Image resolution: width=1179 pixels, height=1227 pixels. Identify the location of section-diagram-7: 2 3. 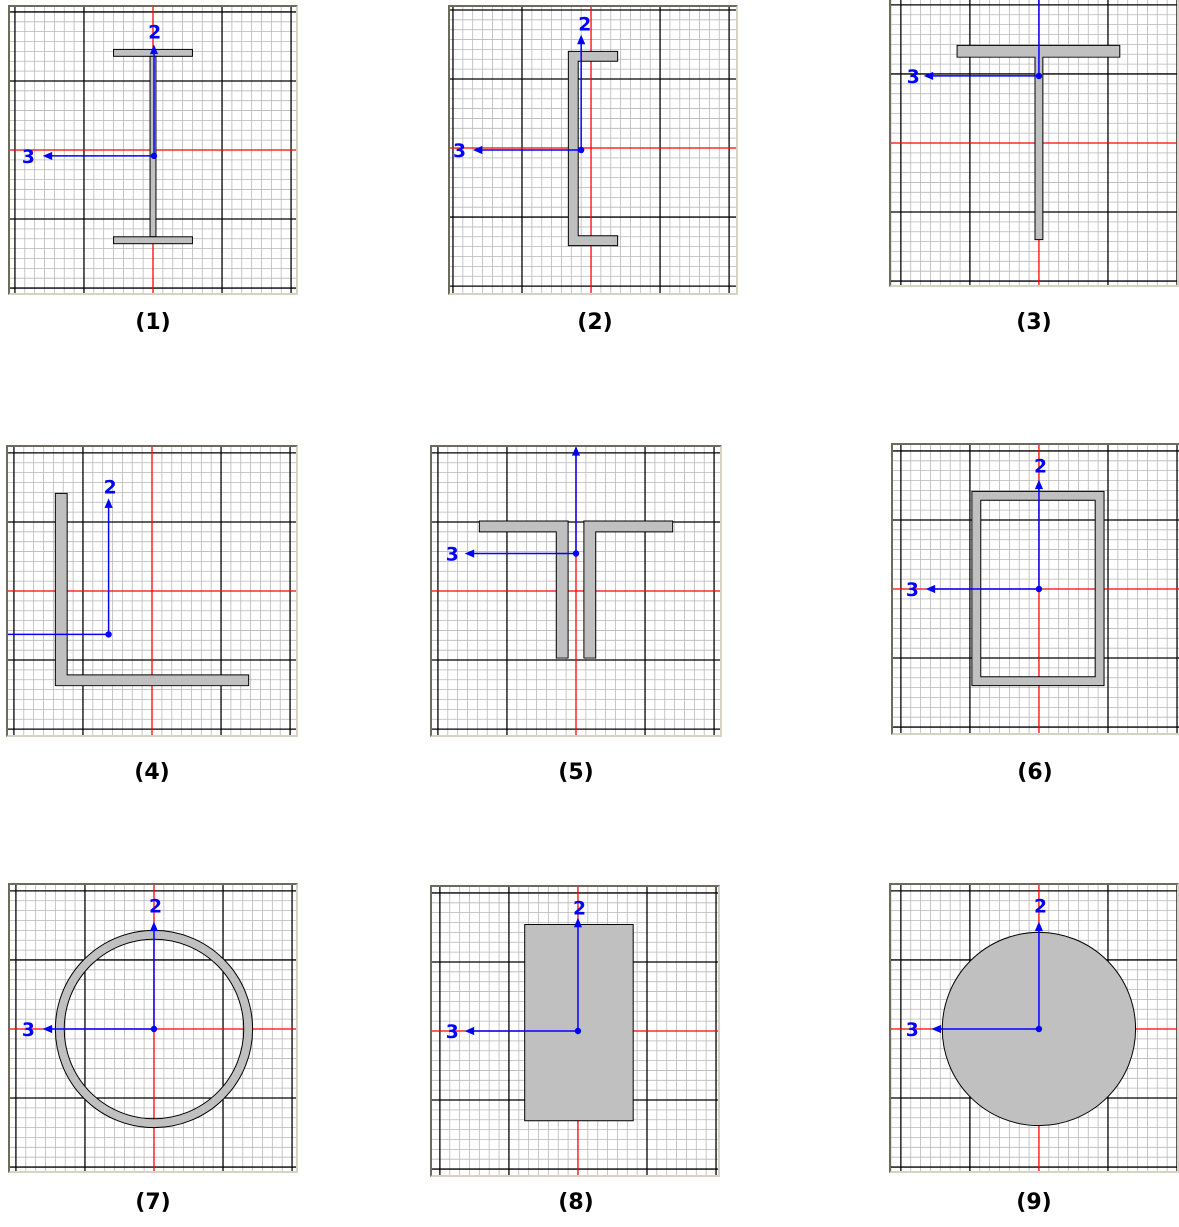
(153, 1028).